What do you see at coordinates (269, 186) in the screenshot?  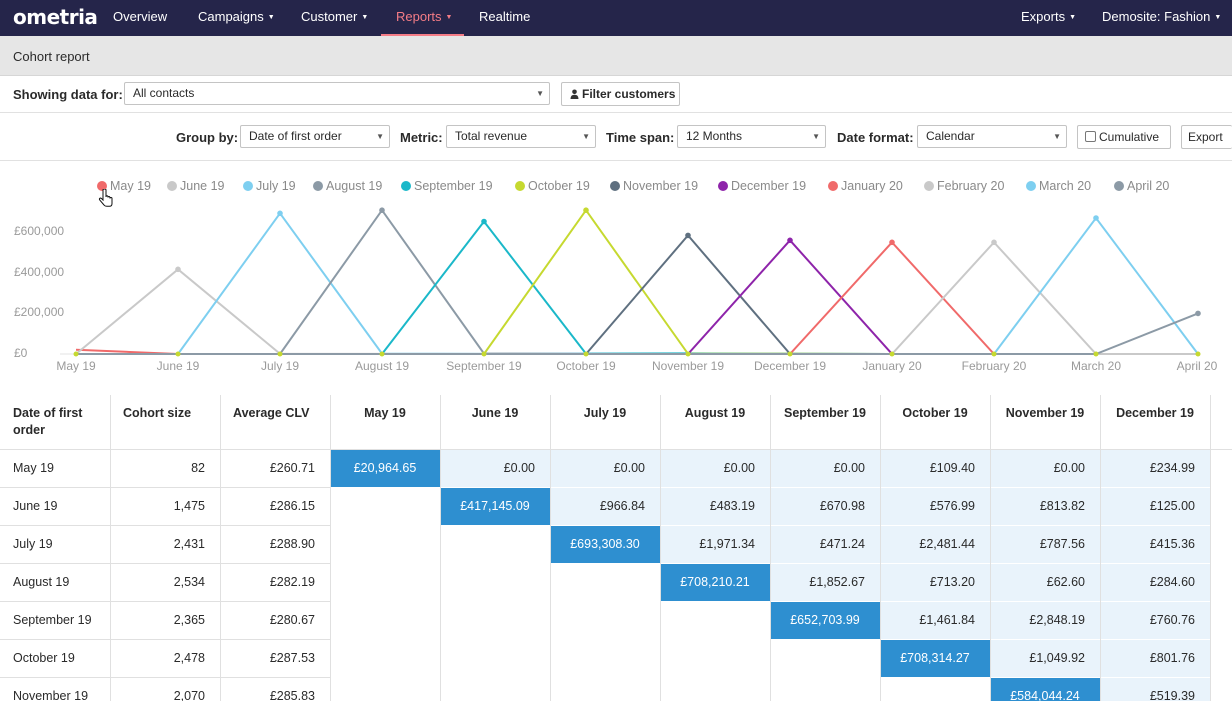 I see `legend-item: July 19` at bounding box center [269, 186].